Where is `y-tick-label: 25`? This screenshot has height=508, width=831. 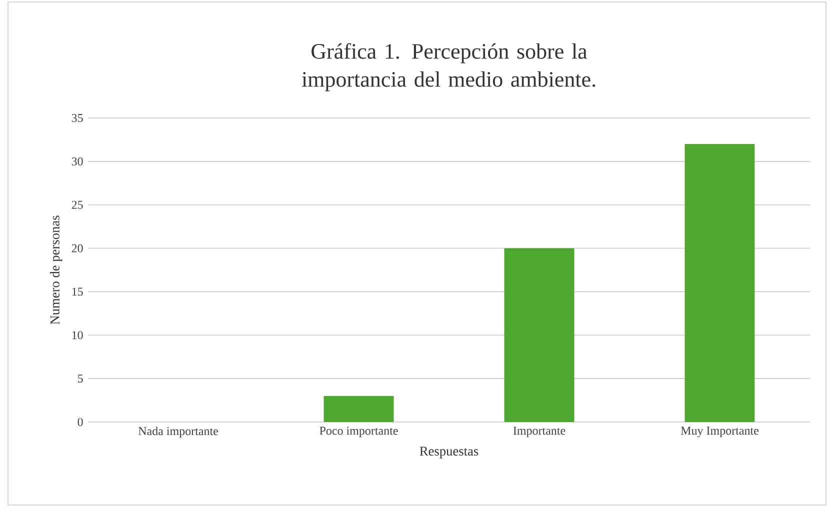
y-tick-label: 25 is located at coordinates (77, 204).